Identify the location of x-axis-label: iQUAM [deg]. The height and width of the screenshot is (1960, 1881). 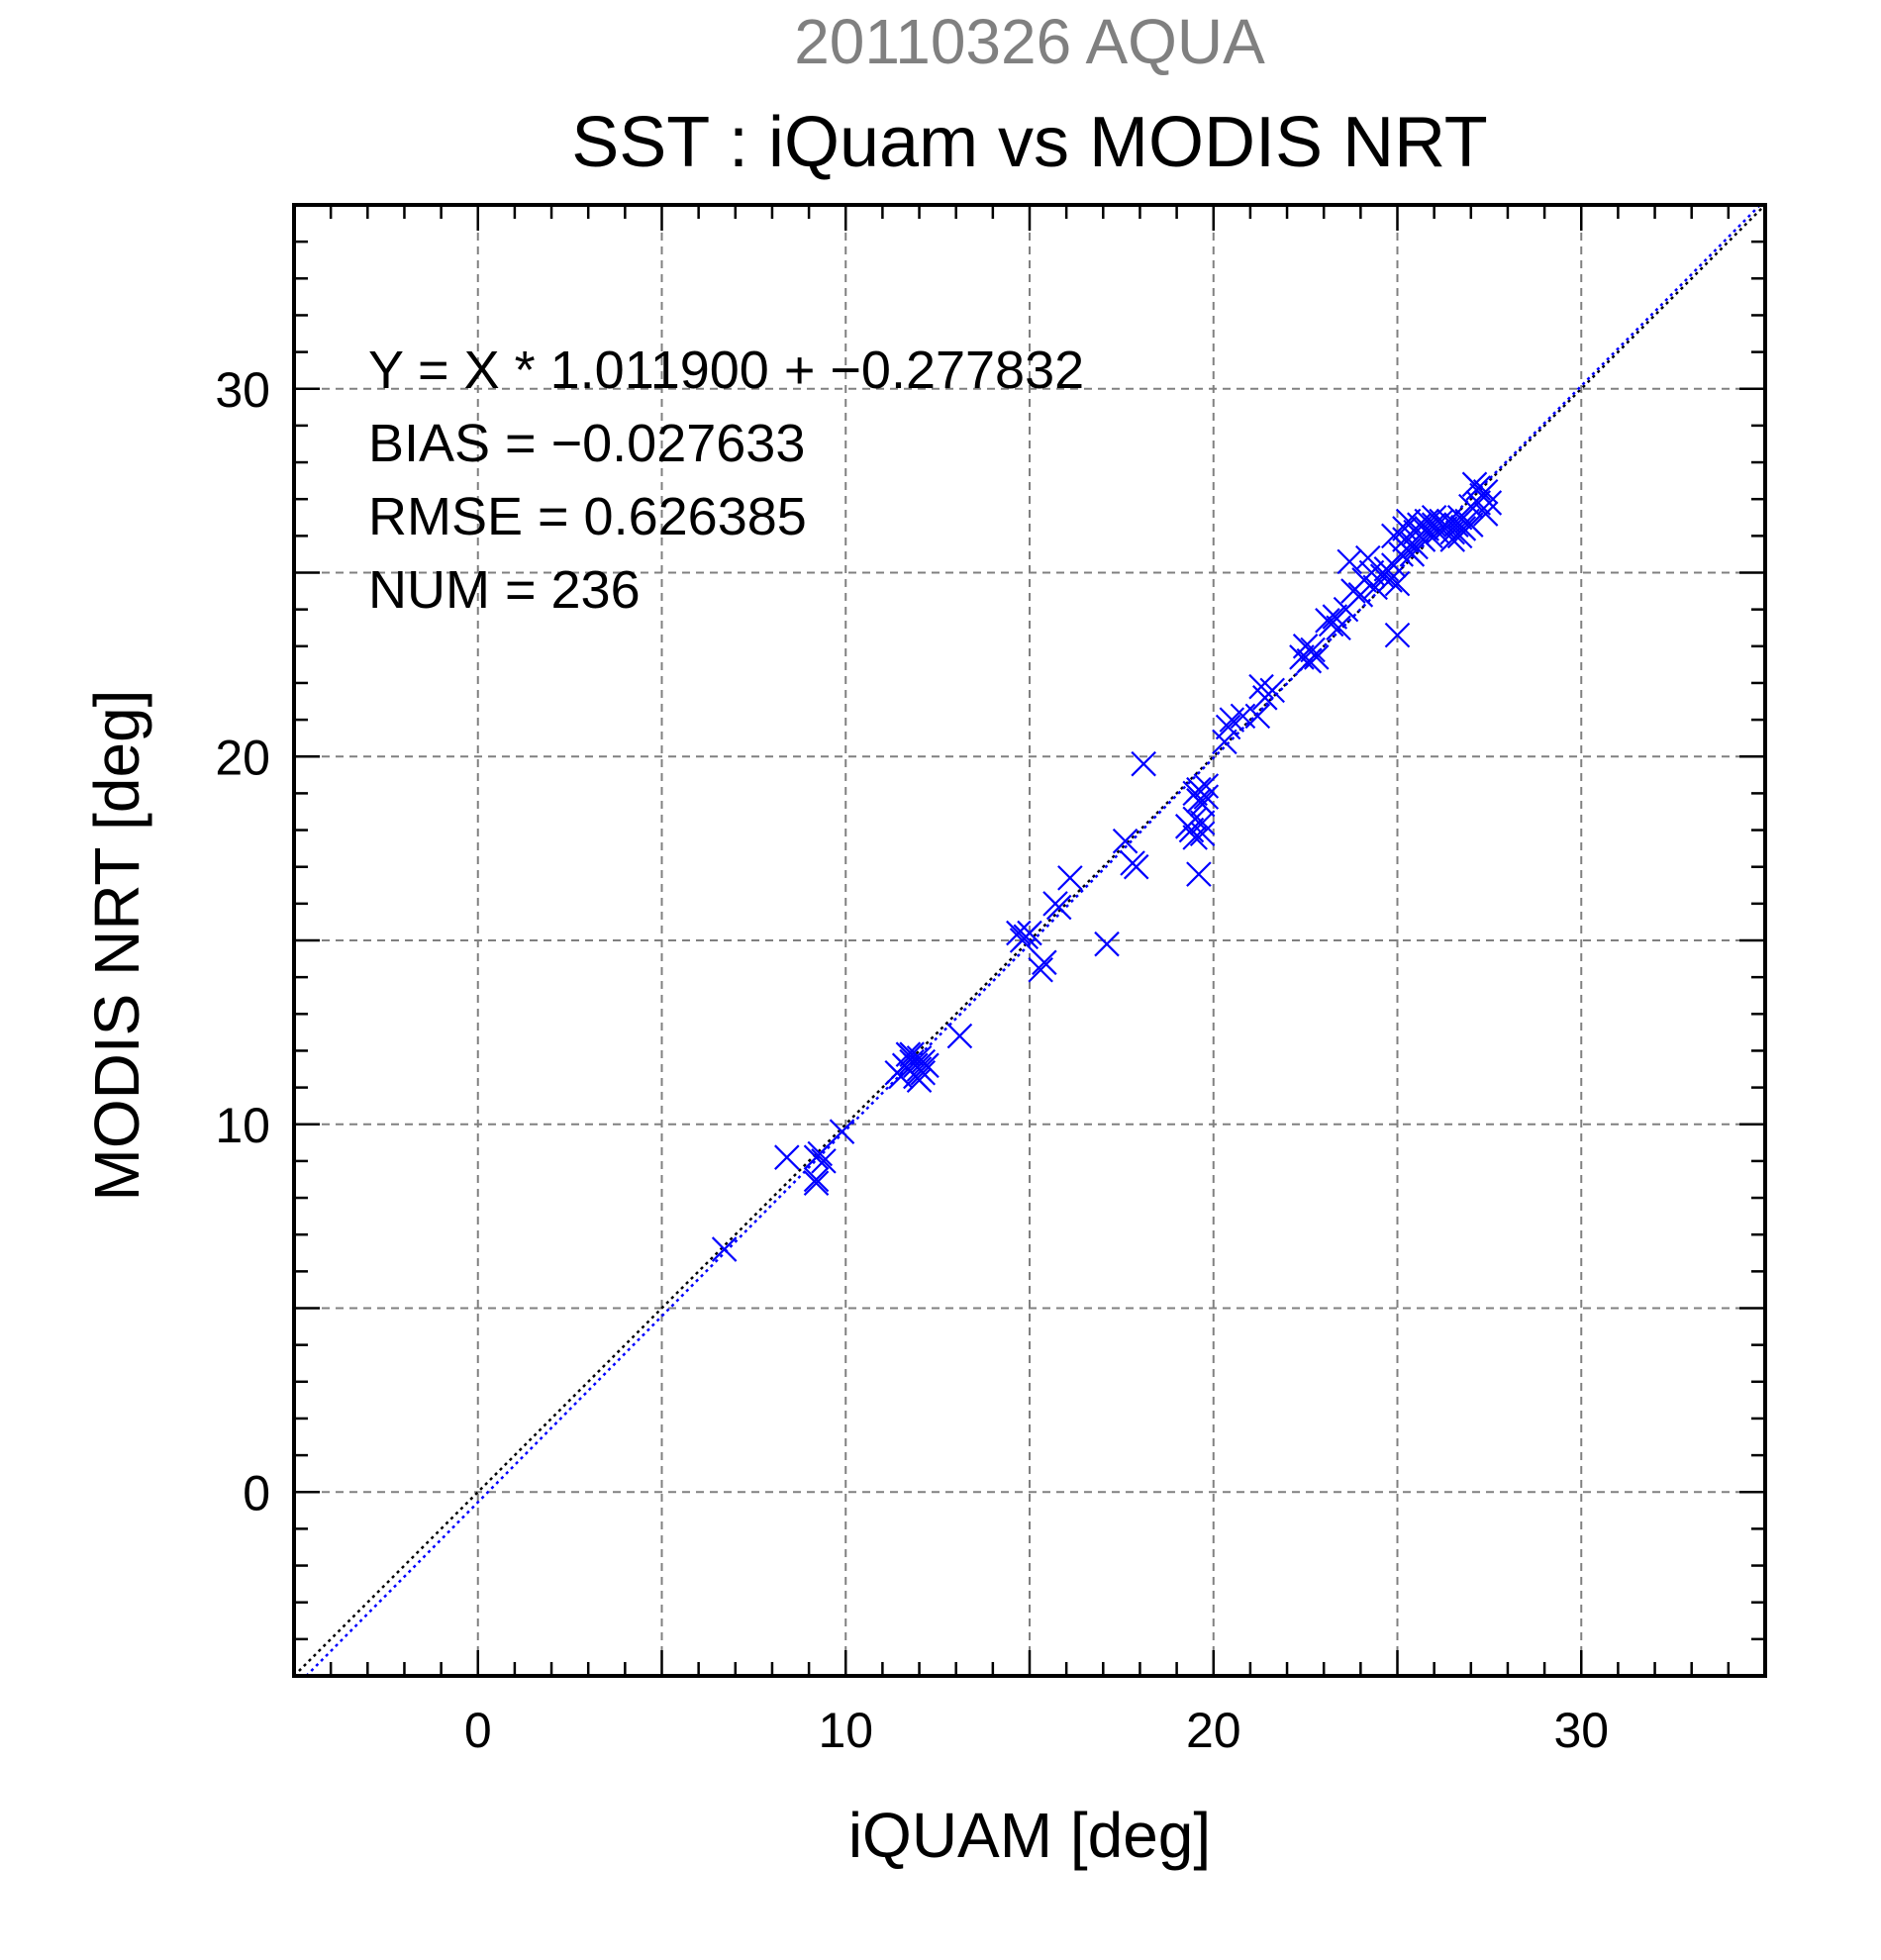
(1030, 1835).